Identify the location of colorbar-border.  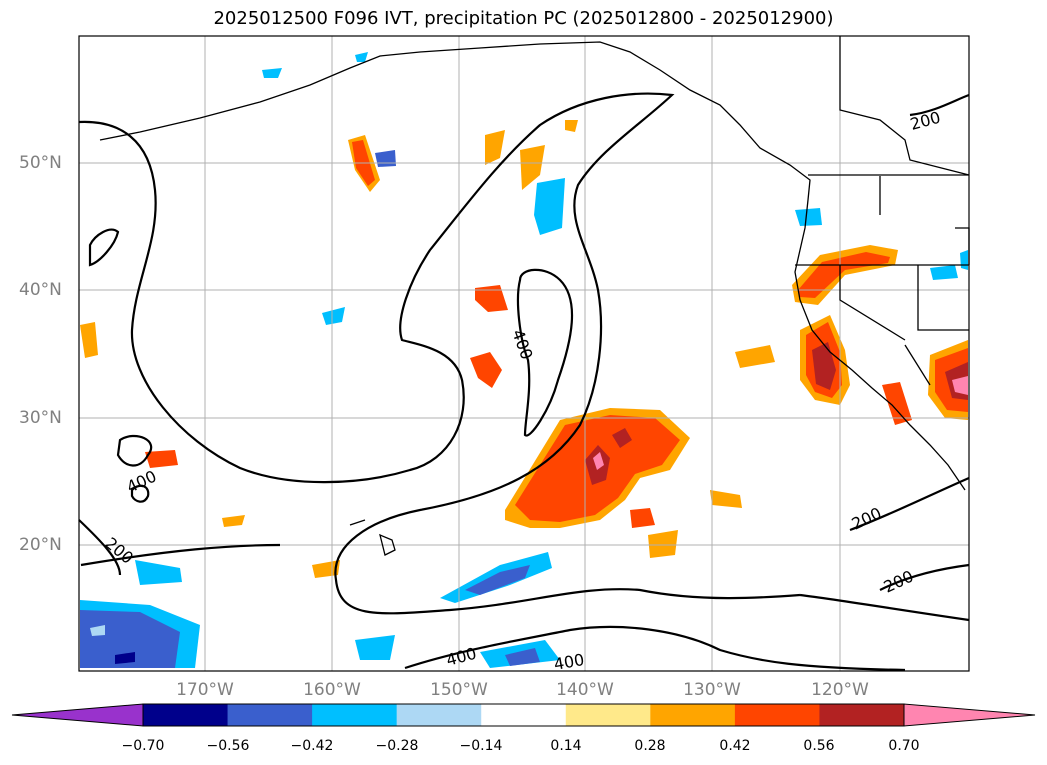
(523, 715).